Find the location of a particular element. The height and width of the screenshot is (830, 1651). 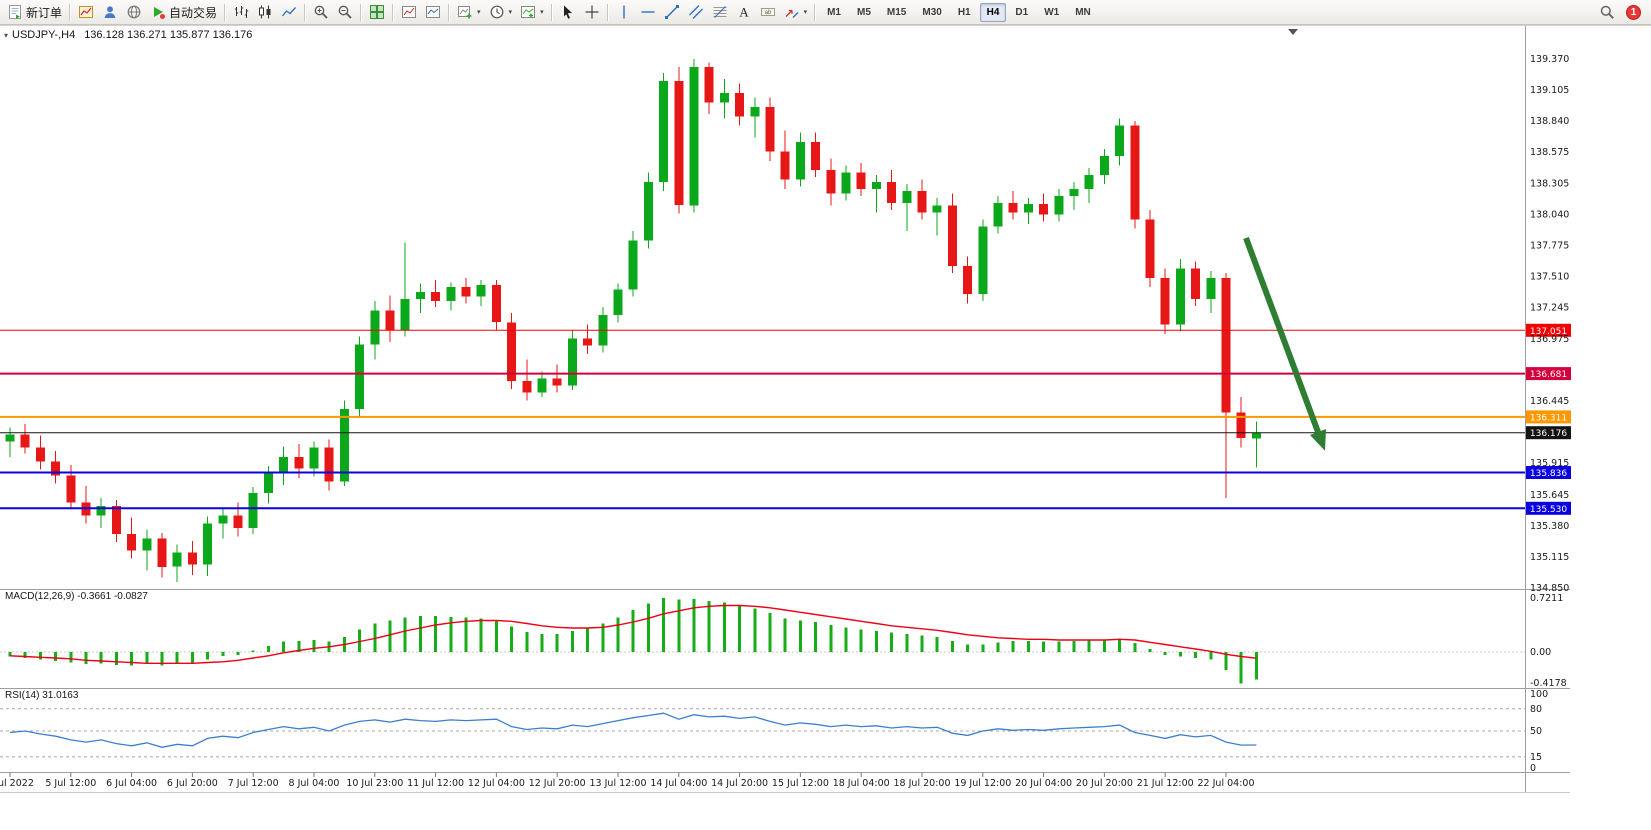

chart-shift-marker is located at coordinates (1293, 32).